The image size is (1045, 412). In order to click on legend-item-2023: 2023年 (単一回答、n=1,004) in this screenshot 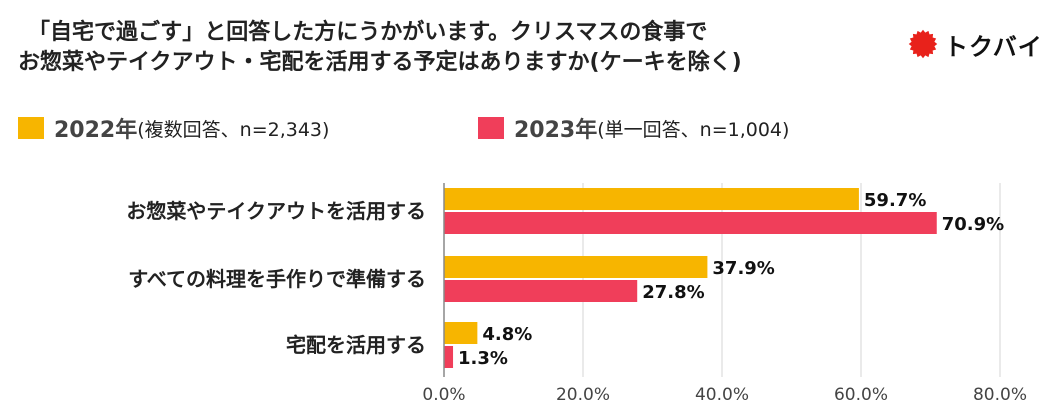, I will do `click(633, 128)`.